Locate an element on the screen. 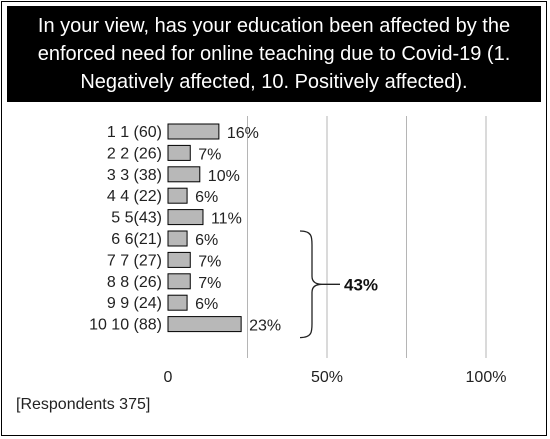  category-label: 6 6(21) is located at coordinates (136, 239).